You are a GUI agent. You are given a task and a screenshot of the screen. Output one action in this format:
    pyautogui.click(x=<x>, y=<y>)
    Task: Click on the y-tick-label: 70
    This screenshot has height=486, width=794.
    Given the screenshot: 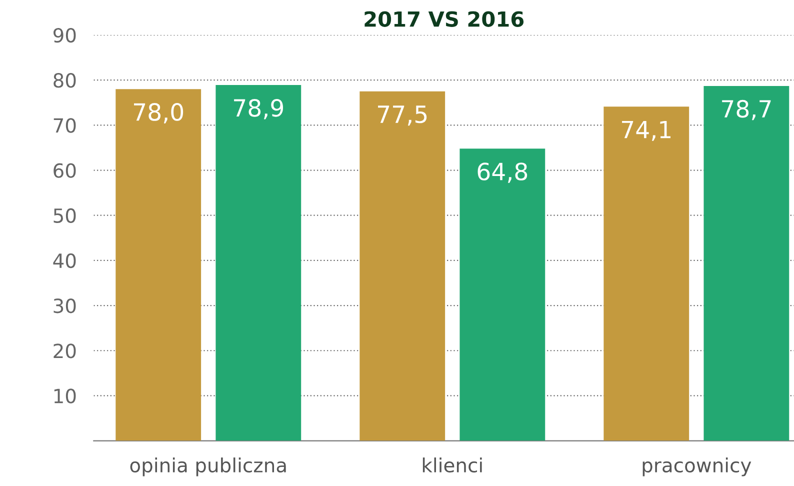 What is the action you would take?
    pyautogui.click(x=65, y=125)
    